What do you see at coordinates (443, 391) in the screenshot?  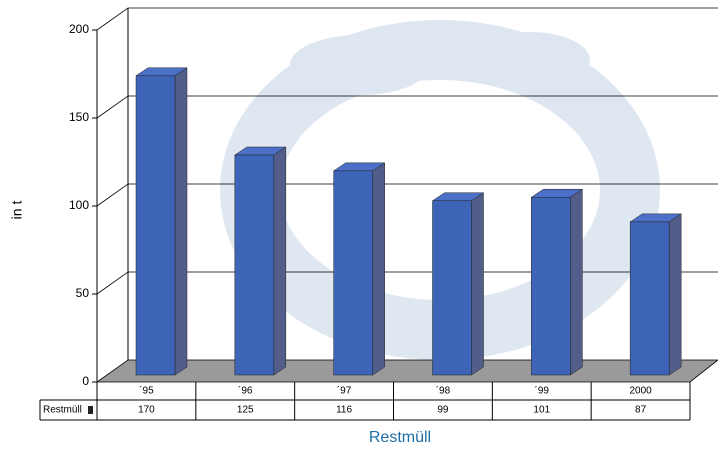 I see `x-tick-label: ´98` at bounding box center [443, 391].